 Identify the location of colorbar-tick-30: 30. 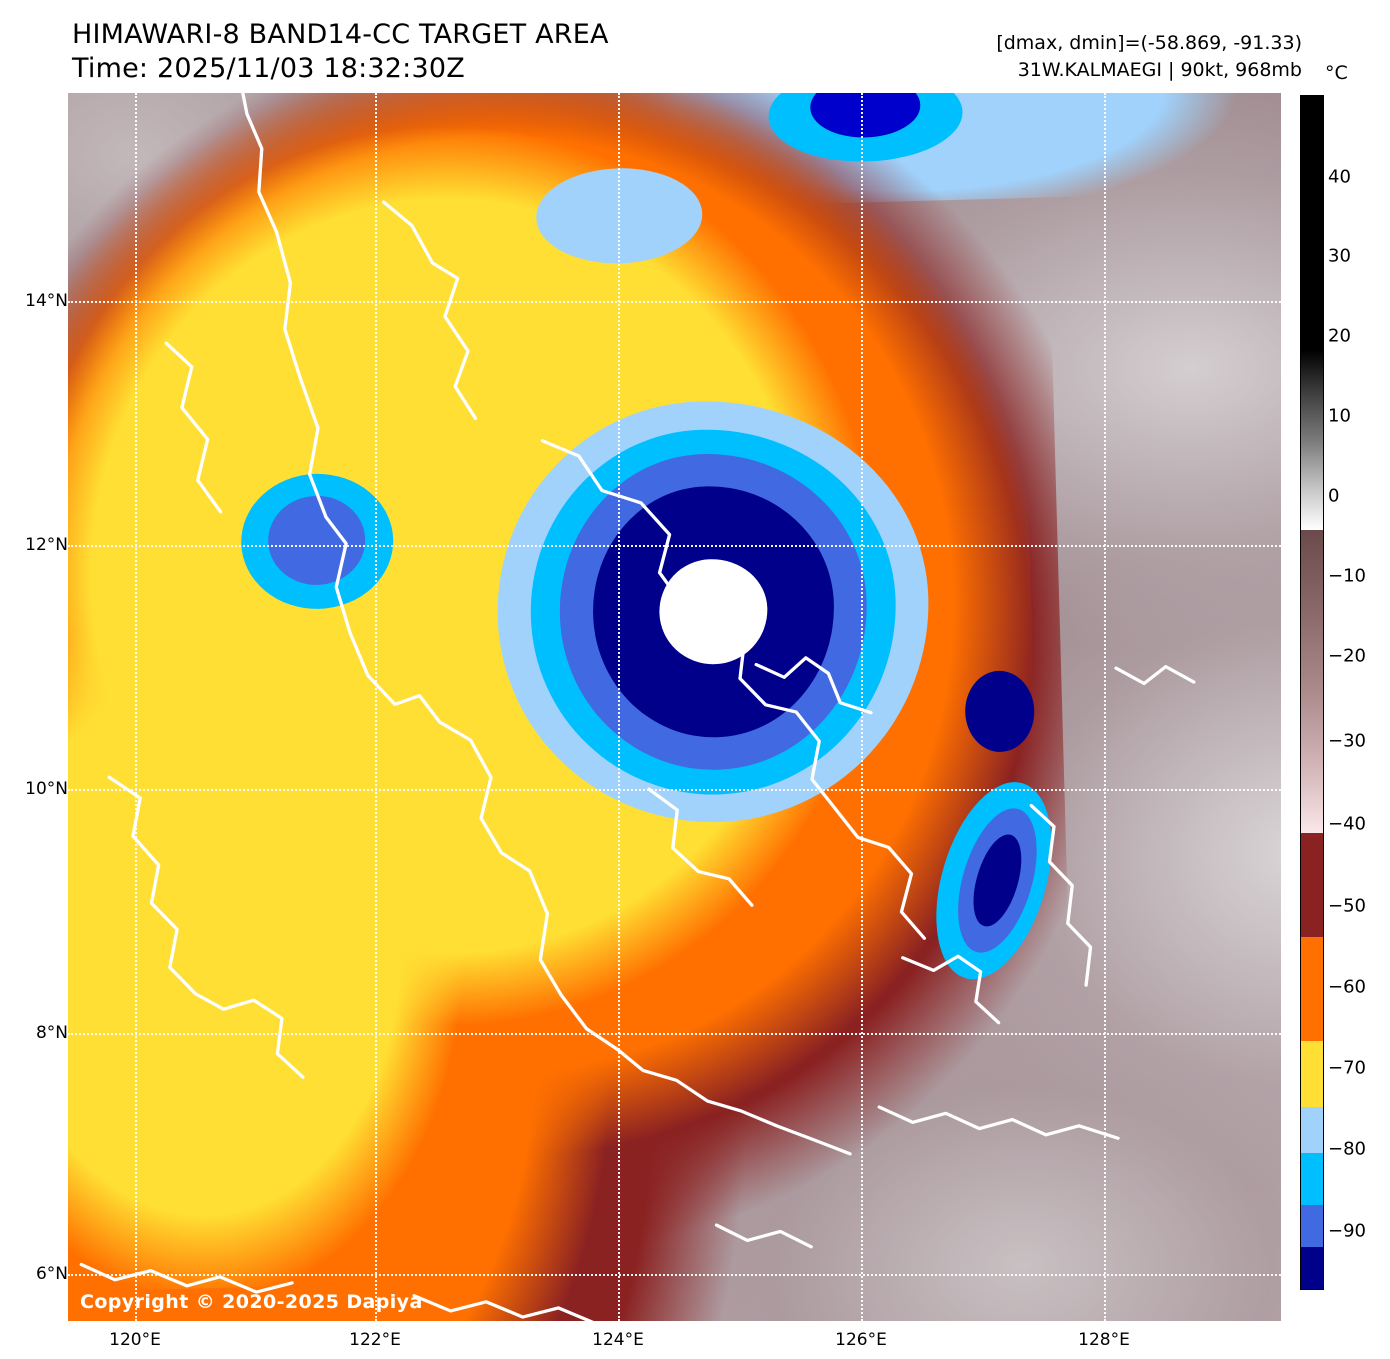
(1339, 256).